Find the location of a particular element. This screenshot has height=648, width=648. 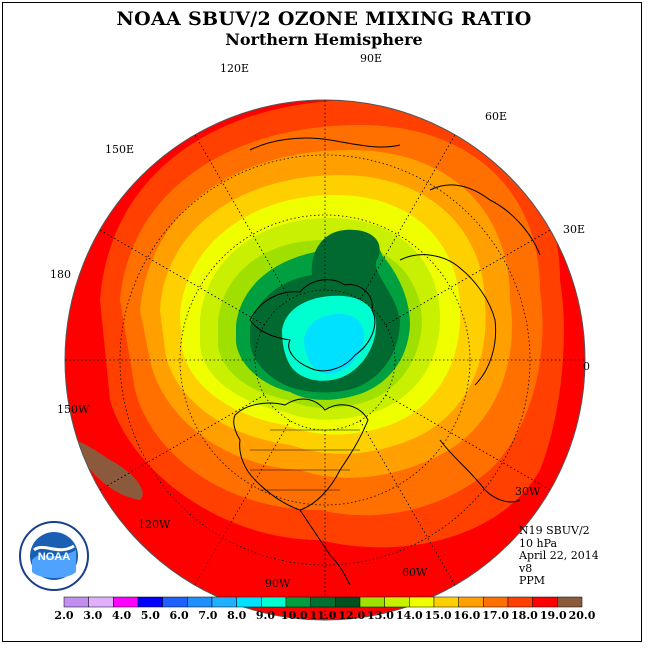

colorbar-label: 17.0 is located at coordinates (495, 615).